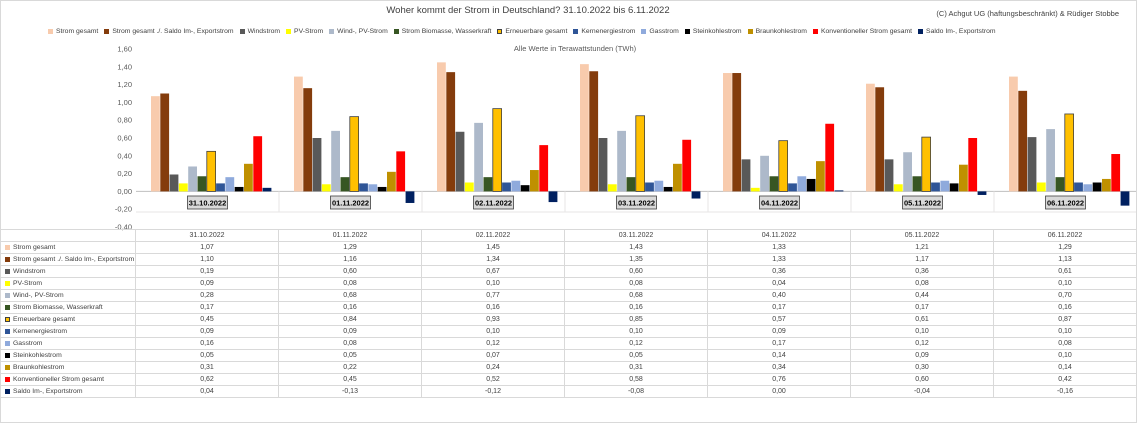 The image size is (1137, 423). What do you see at coordinates (1013, 134) in the screenshot?
I see `bar-strom-gesamt-06-11-2022` at bounding box center [1013, 134].